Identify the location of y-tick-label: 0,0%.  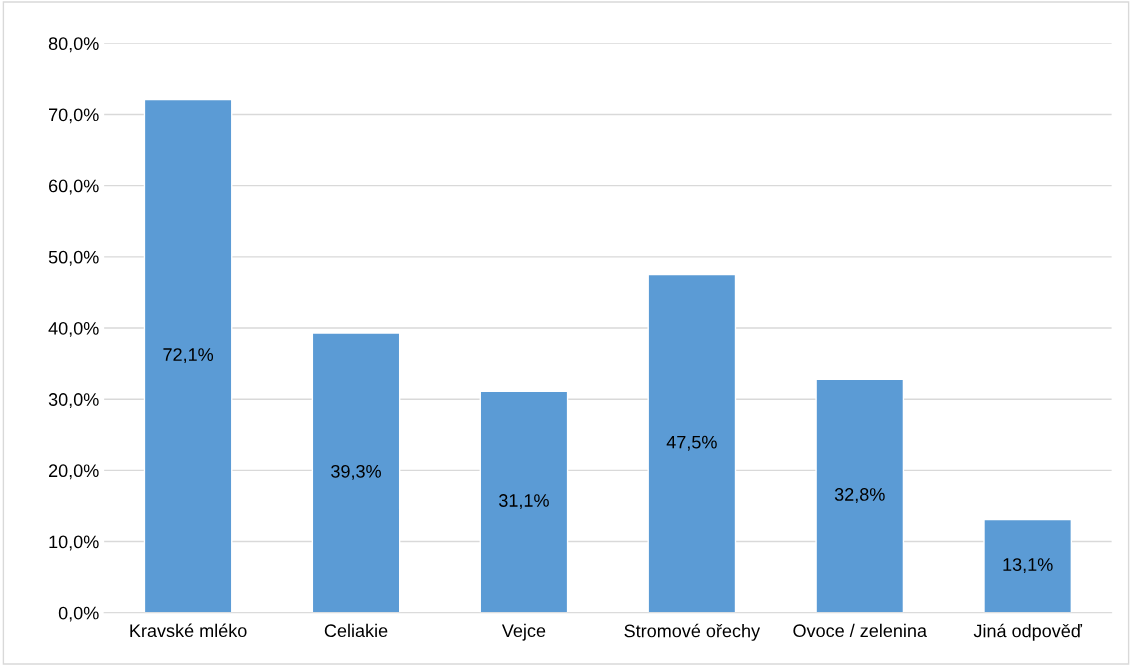
(78, 614).